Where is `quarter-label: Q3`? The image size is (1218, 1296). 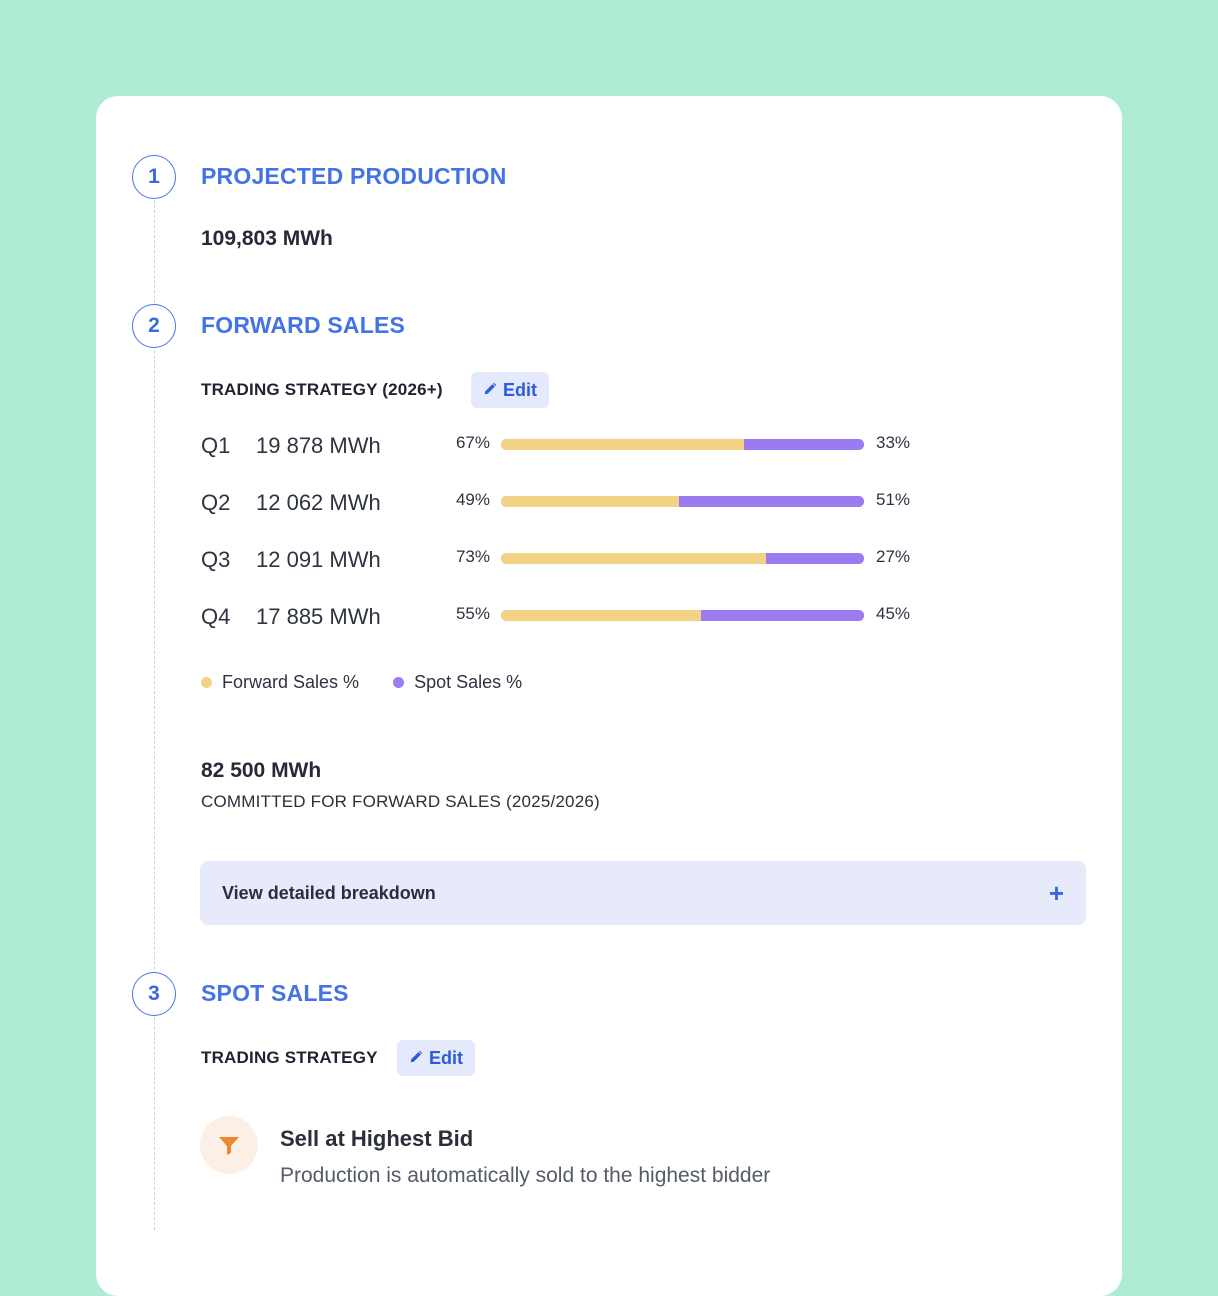 quarter-label: Q3 is located at coordinates (216, 559).